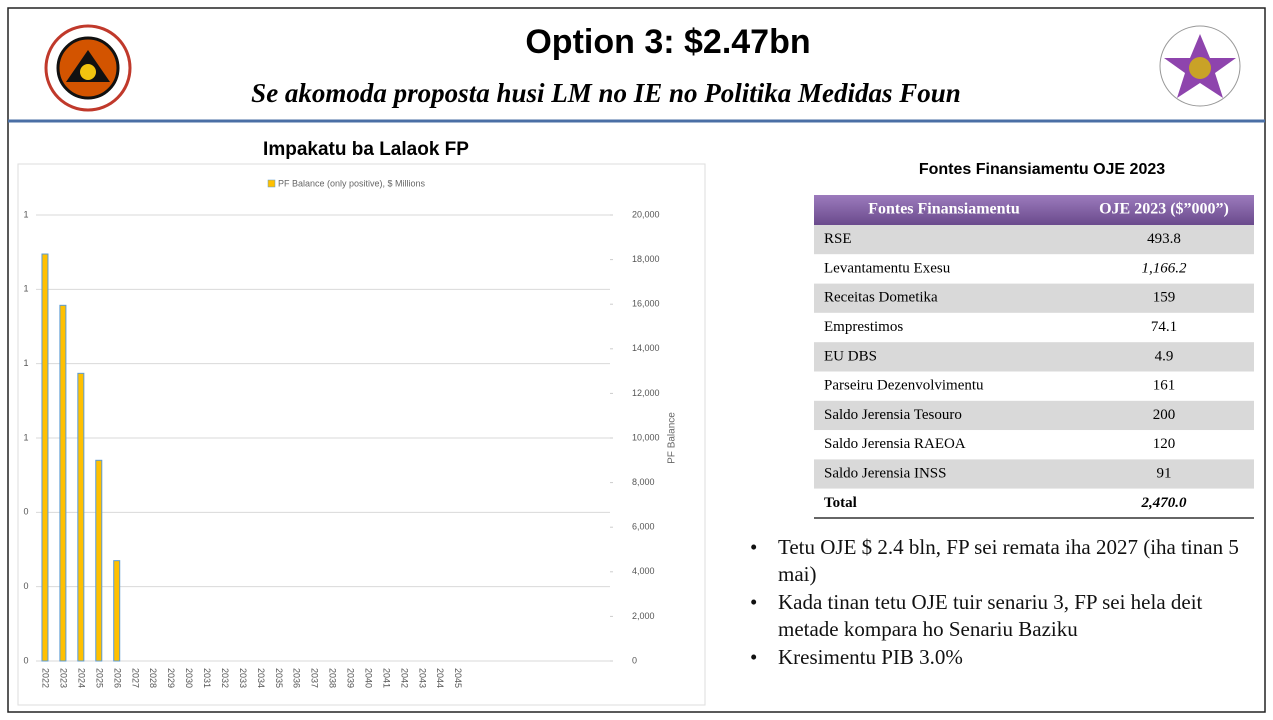  Describe the element at coordinates (850, 356) in the screenshot. I see `table-cell: EU DBS` at that location.